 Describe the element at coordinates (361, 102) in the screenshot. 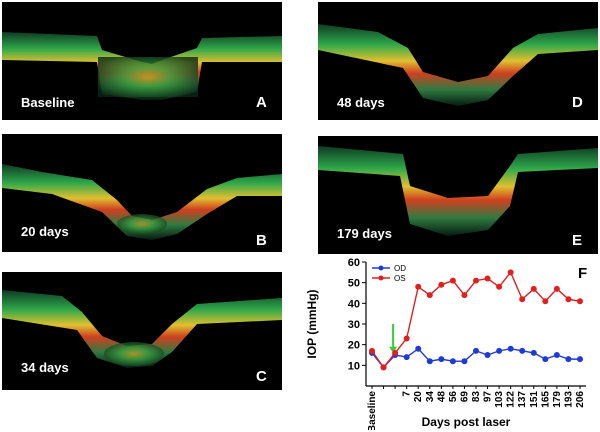

I see `panel-label-48-days: 48 days` at that location.